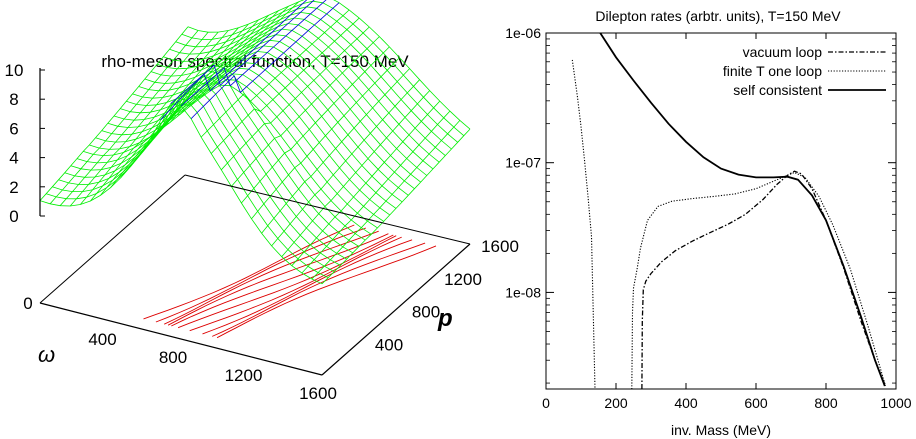 This screenshot has width=916, height=439. What do you see at coordinates (255, 61) in the screenshot?
I see `spectral-chart-title: rho-meson spectral function, T=150 MeV` at bounding box center [255, 61].